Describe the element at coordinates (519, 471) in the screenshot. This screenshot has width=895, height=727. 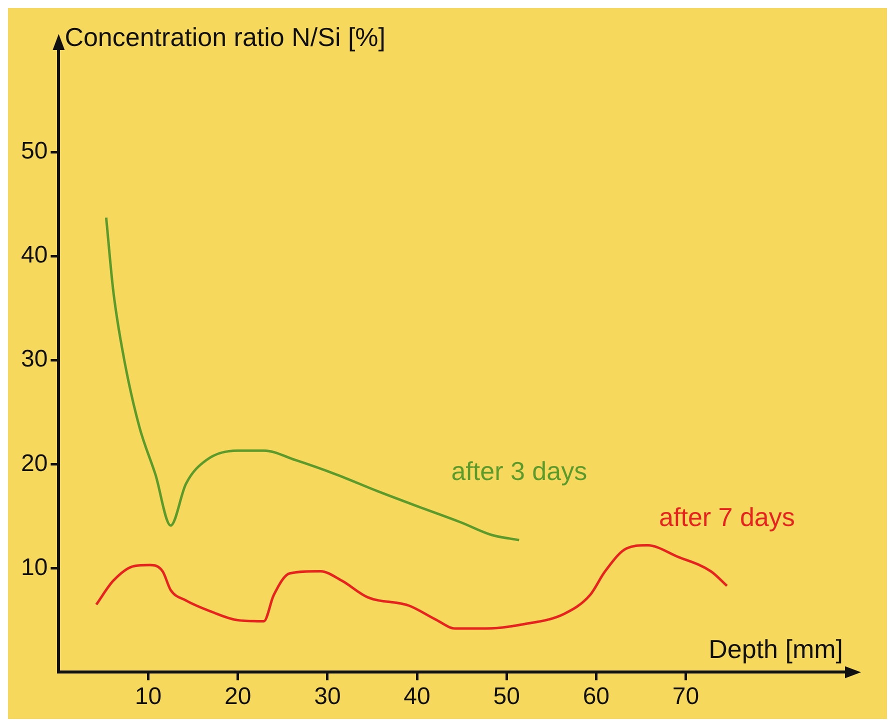
I see `series-label: after 3 days` at that location.